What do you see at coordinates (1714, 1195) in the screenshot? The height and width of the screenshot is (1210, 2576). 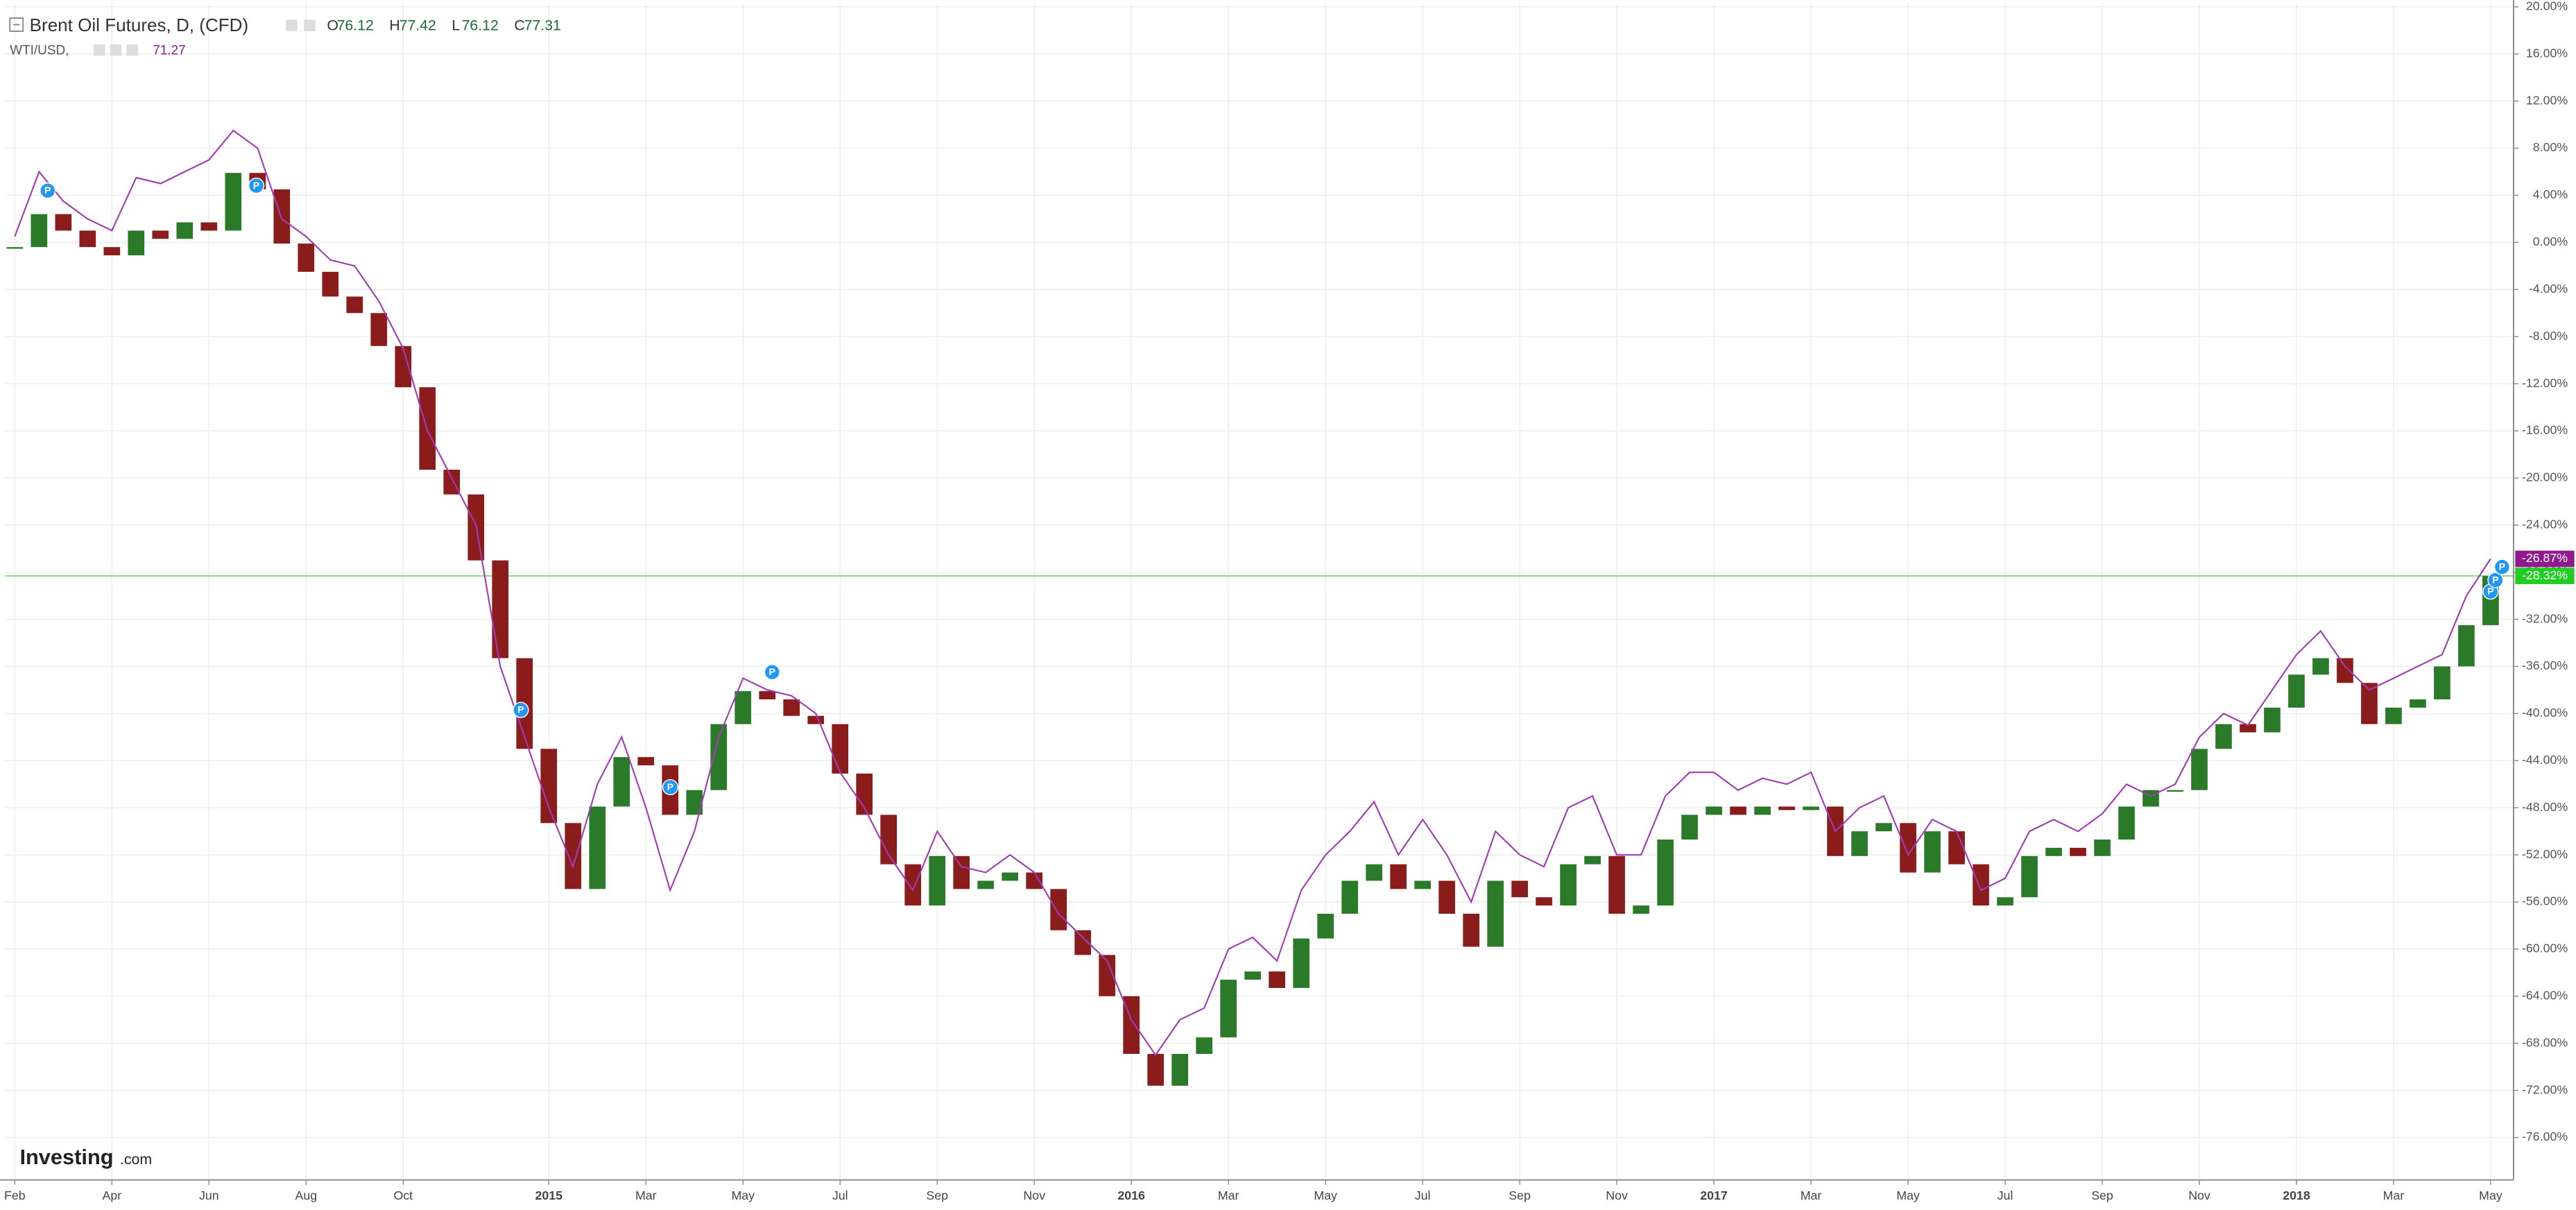 I see `x-tick-label: 2017` at bounding box center [1714, 1195].